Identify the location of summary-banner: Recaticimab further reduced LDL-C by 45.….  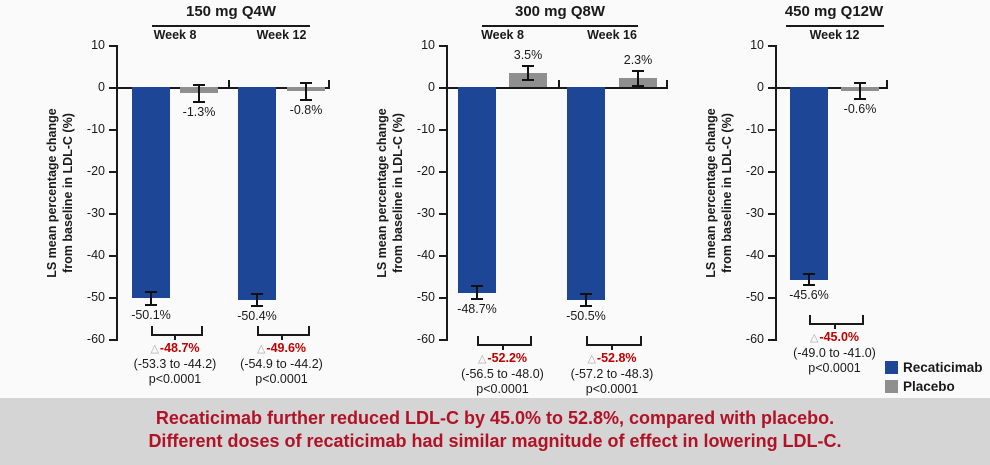
(495, 431).